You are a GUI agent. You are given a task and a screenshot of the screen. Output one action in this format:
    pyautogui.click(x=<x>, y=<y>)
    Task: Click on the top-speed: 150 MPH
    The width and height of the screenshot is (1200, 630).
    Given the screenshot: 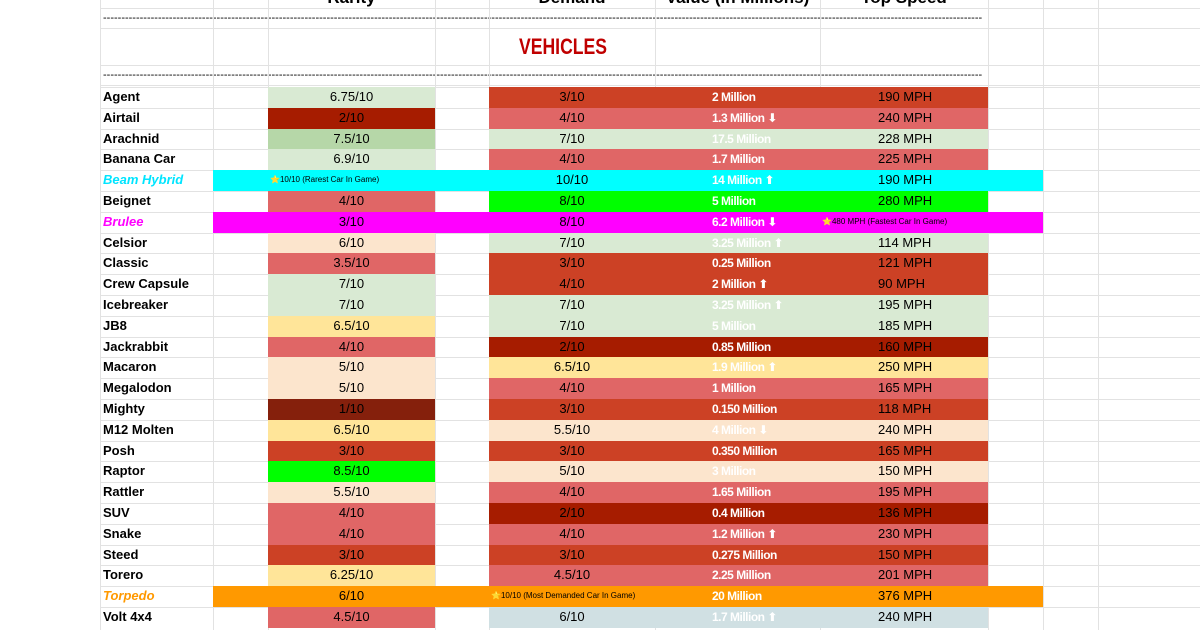 What is the action you would take?
    pyautogui.click(x=905, y=554)
    